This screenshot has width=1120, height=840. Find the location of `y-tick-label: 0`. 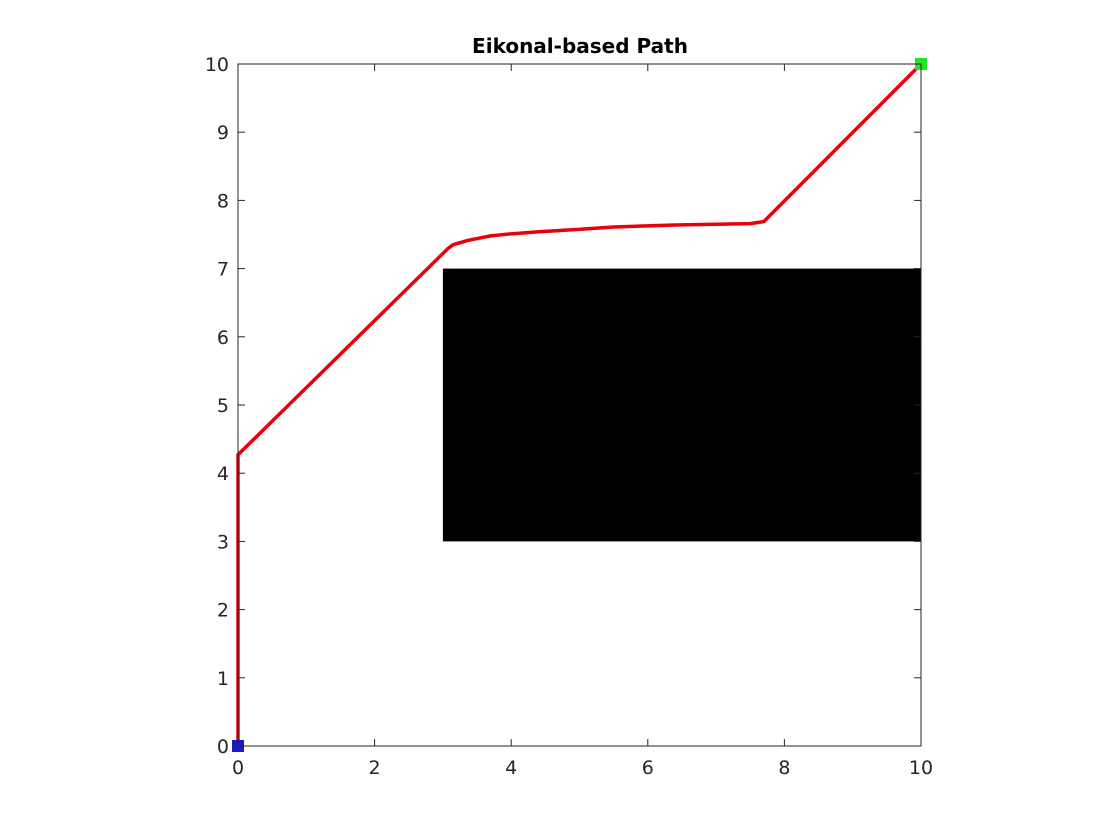

y-tick-label: 0 is located at coordinates (223, 747).